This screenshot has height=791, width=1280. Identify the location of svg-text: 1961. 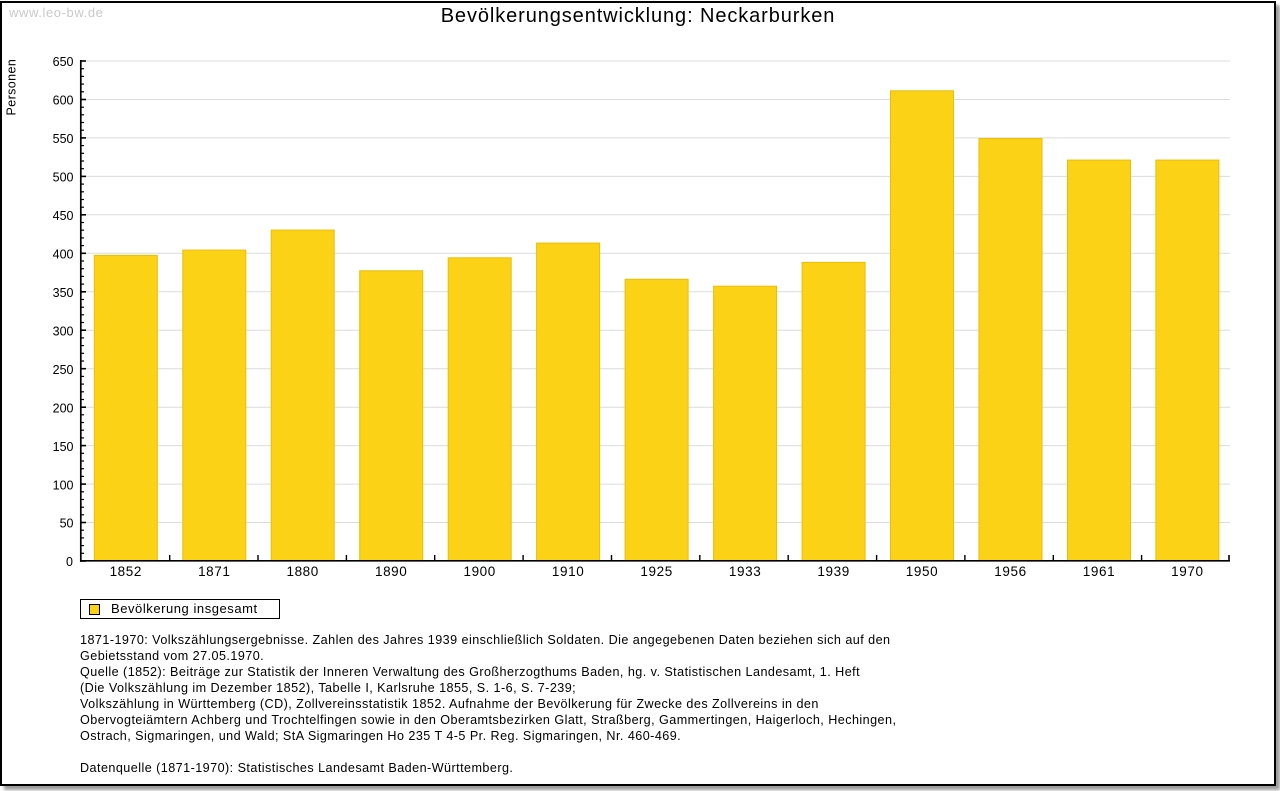
(1099, 571).